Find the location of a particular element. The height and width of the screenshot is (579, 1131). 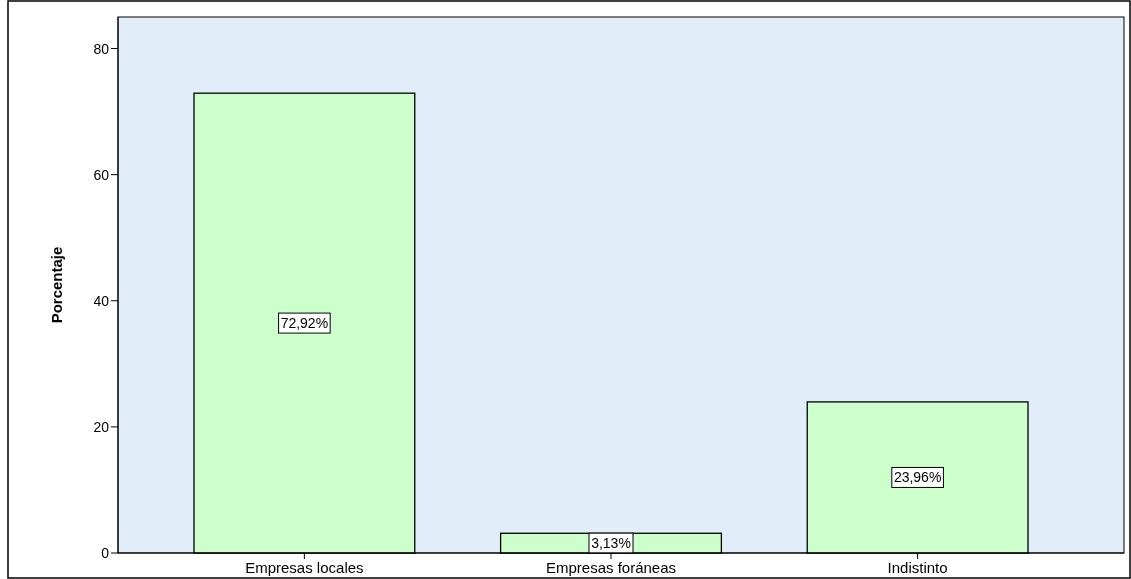

y-tick-label: 20 is located at coordinates (101, 426).